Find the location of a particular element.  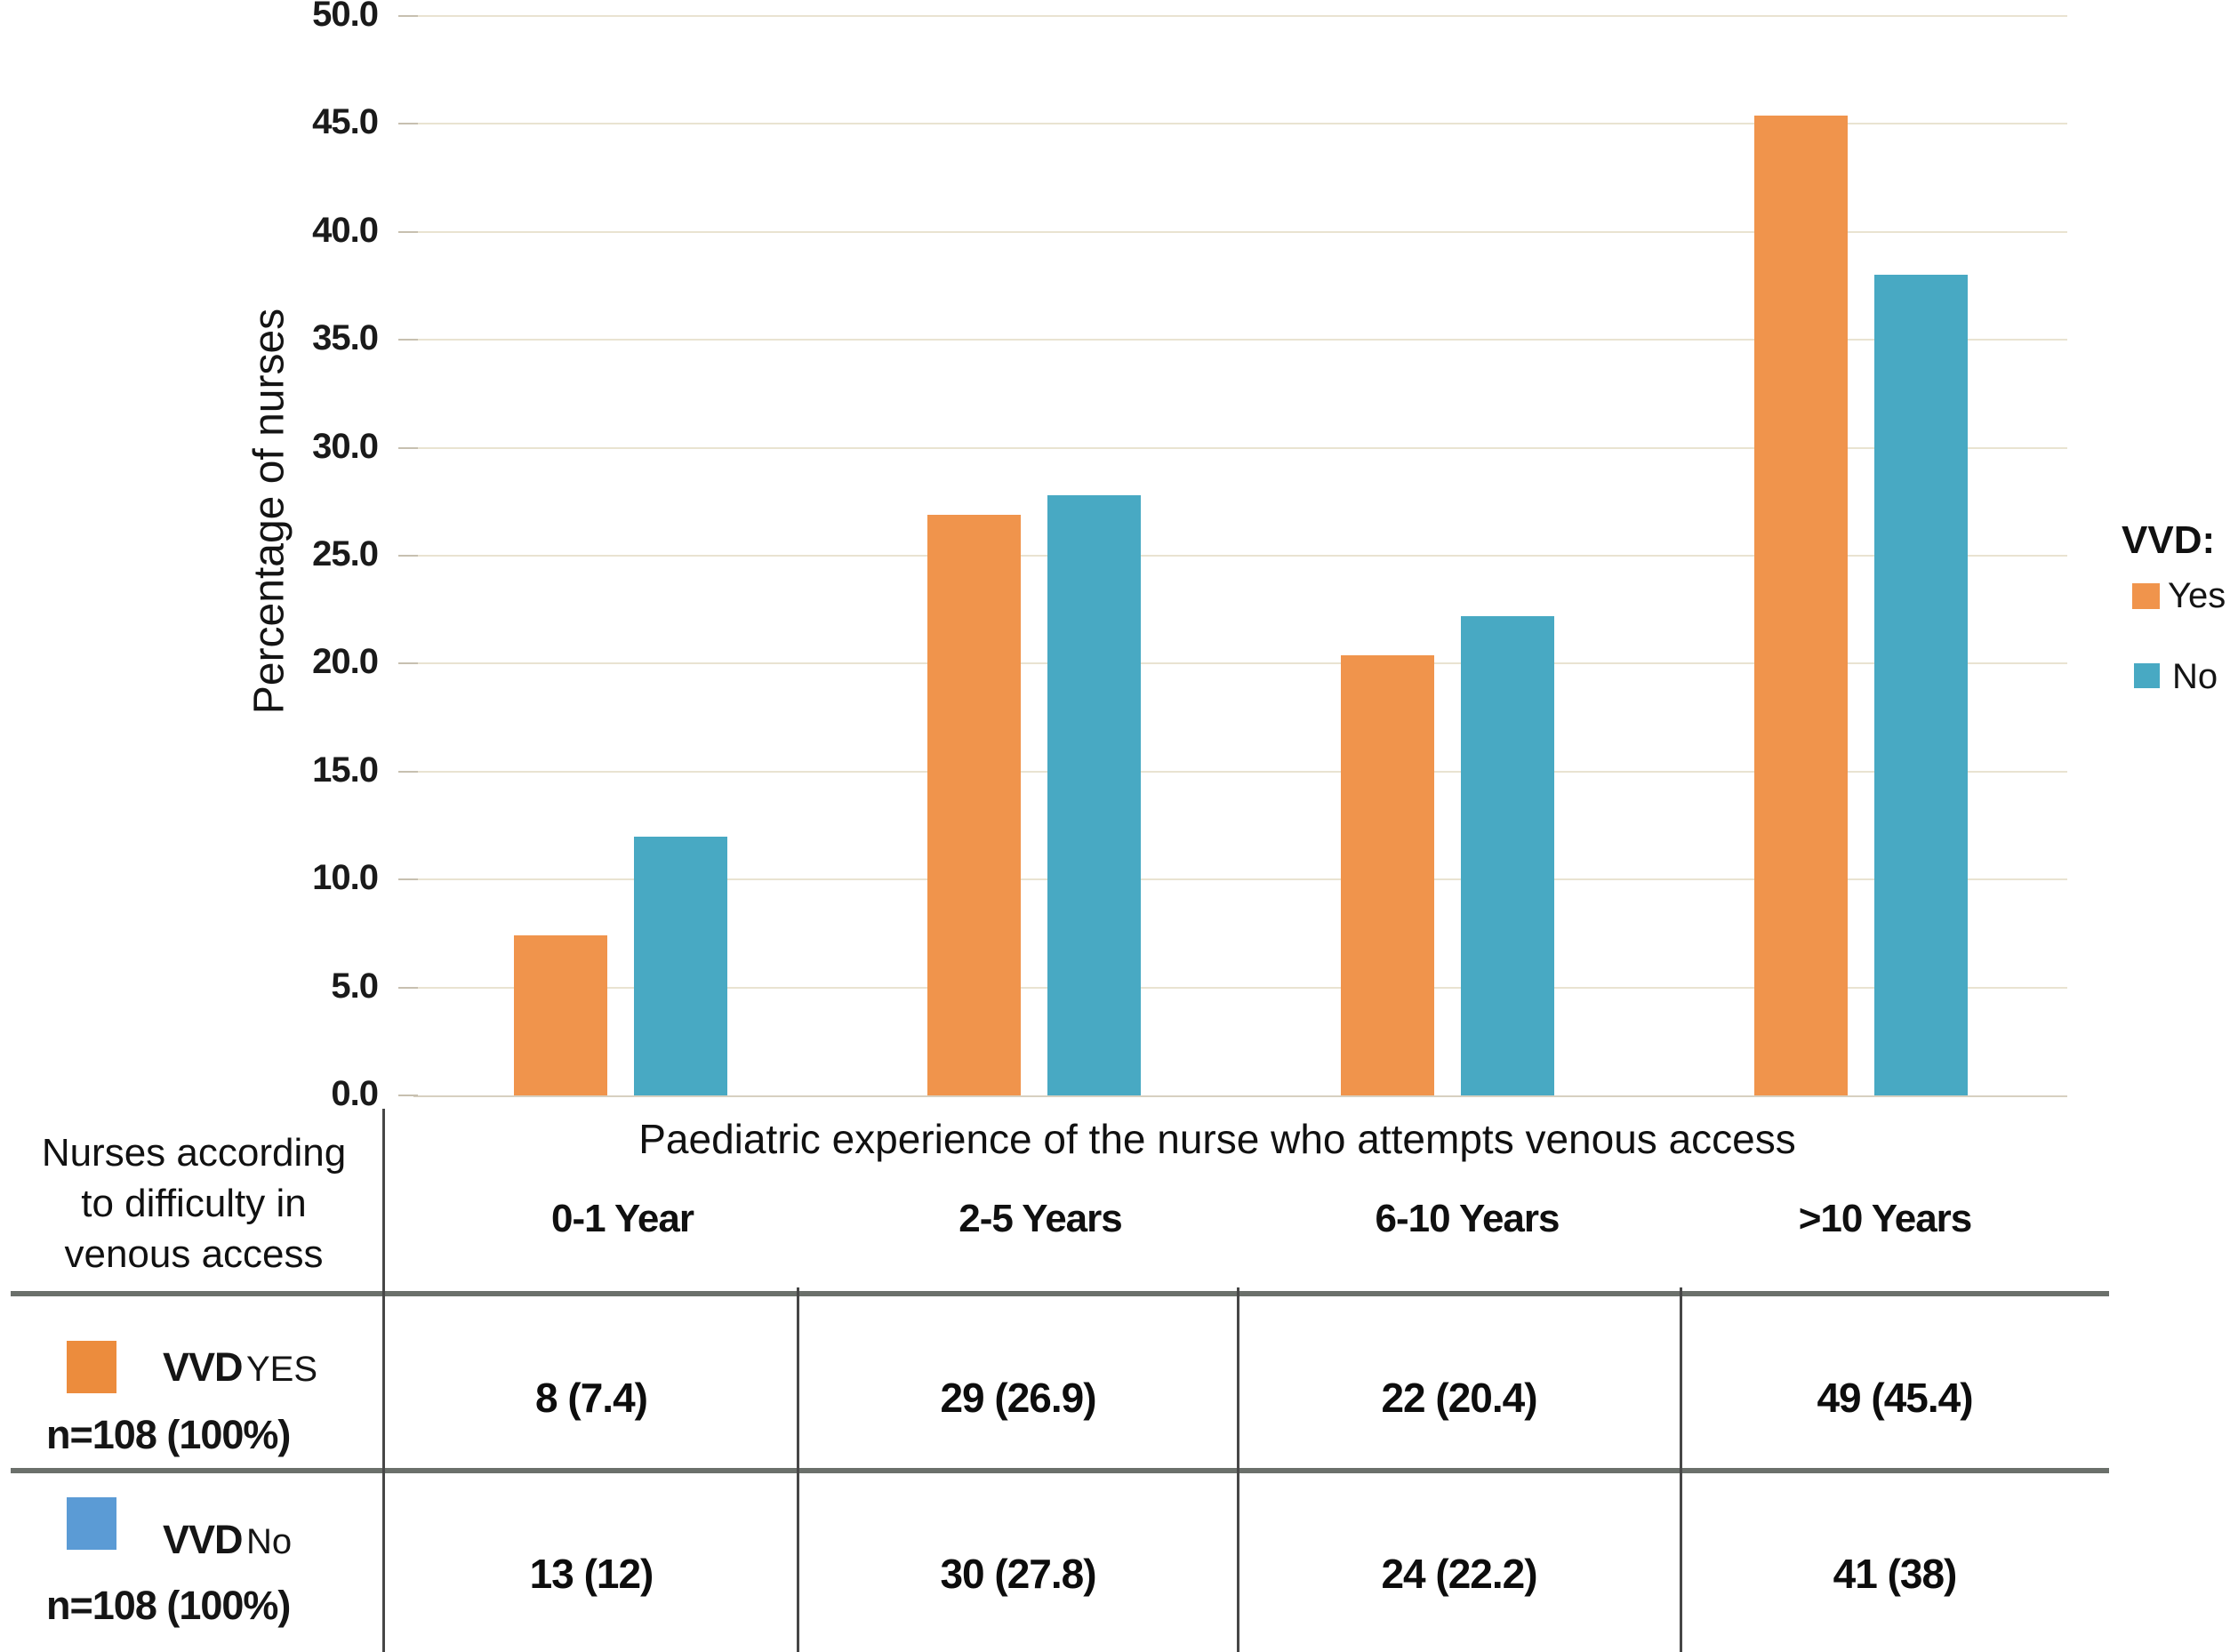

column-header-3: 6-10 Years is located at coordinates (1467, 1219).